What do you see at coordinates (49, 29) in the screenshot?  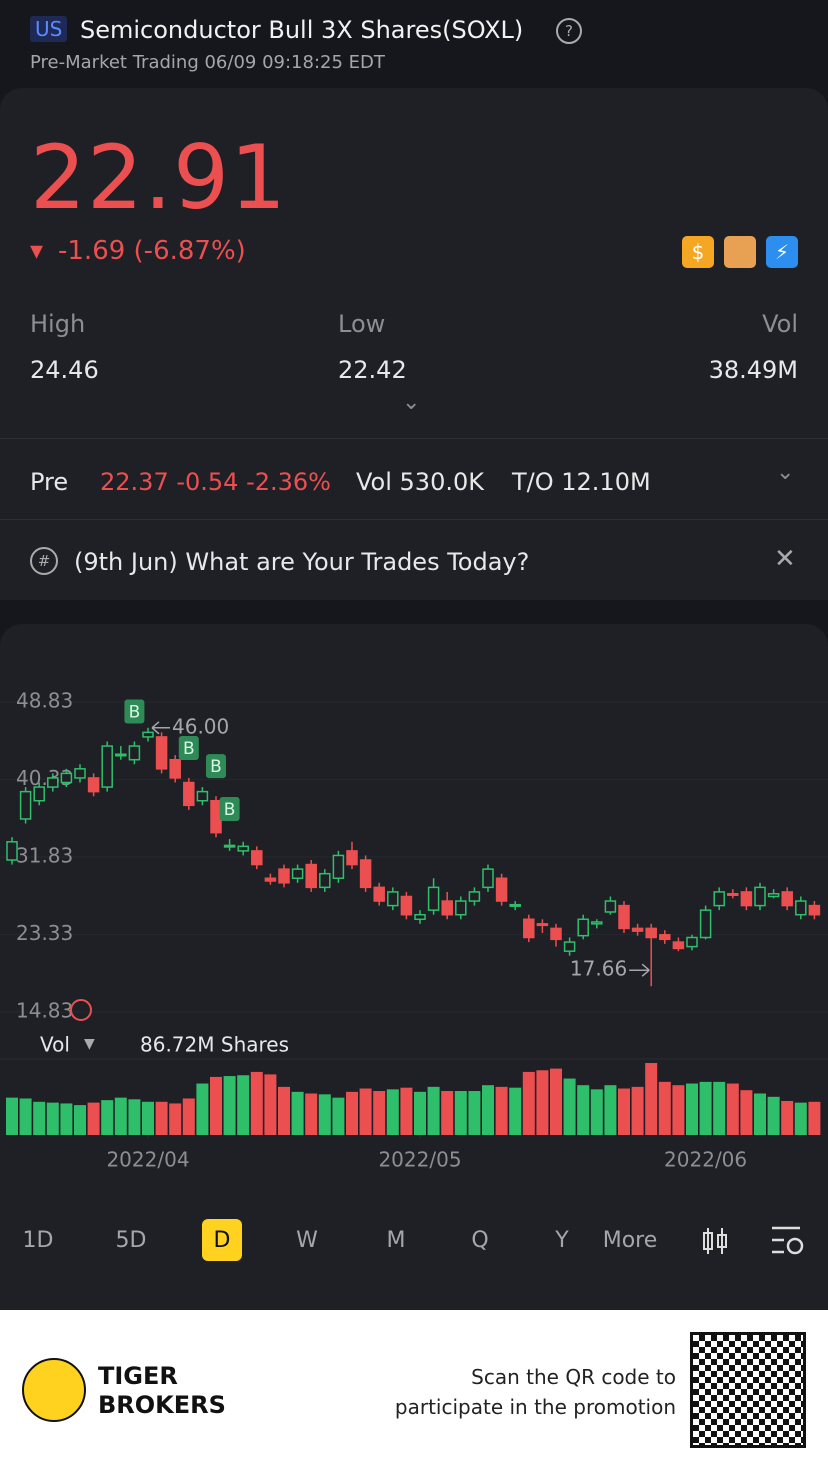 I see `market-badge: US` at bounding box center [49, 29].